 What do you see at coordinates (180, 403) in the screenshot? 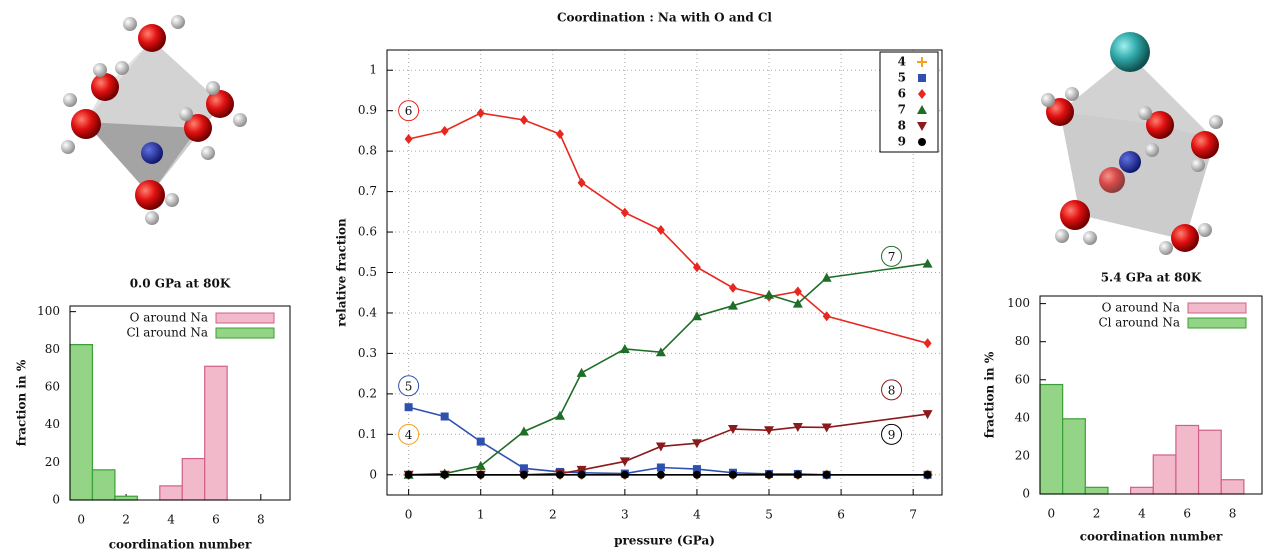
I see `plot-frame` at bounding box center [180, 403].